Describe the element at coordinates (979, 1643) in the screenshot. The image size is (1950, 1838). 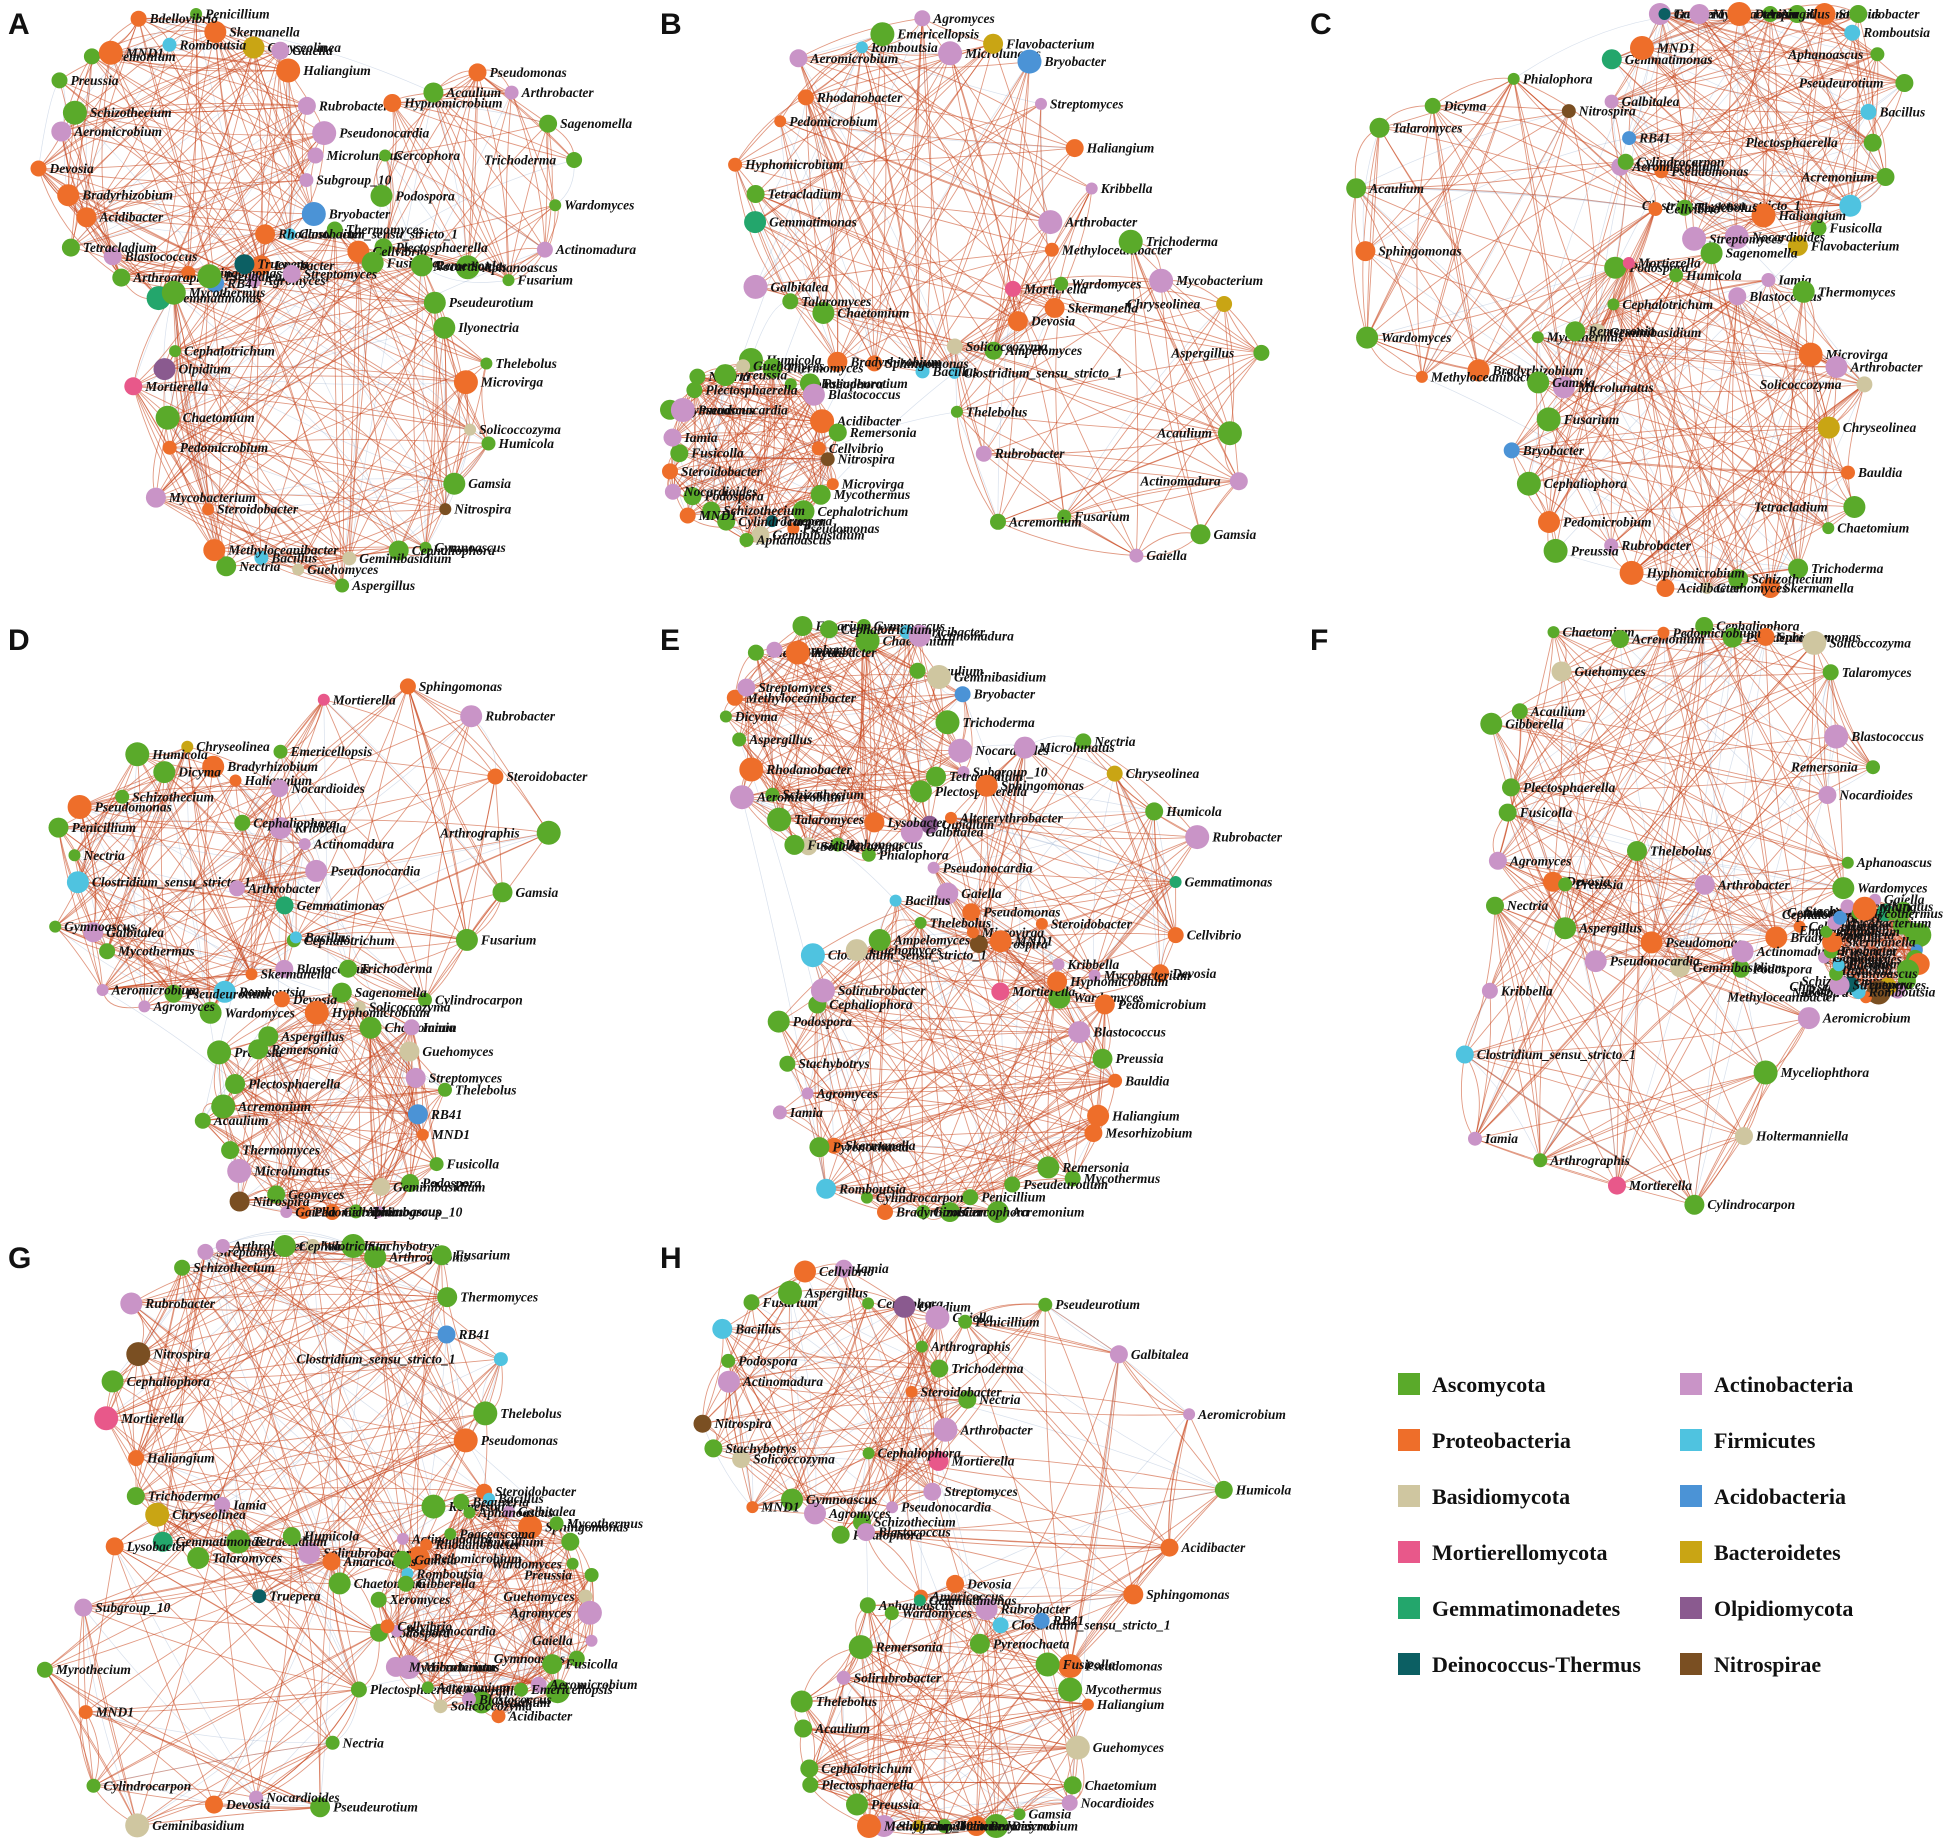
I see `node-pyrenochaeta` at that location.